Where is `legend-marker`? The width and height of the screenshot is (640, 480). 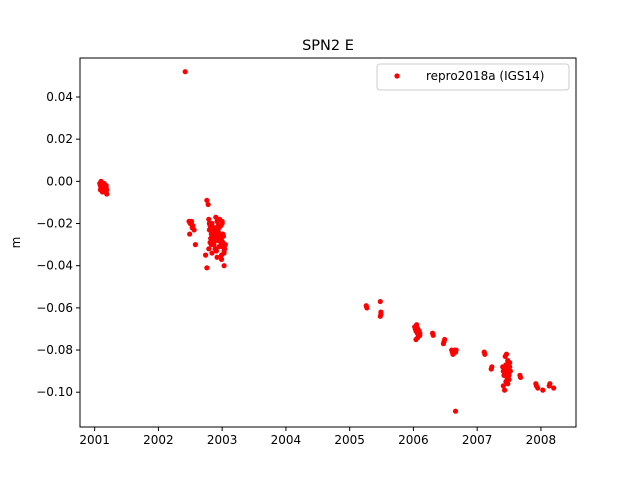 legend-marker is located at coordinates (397, 76).